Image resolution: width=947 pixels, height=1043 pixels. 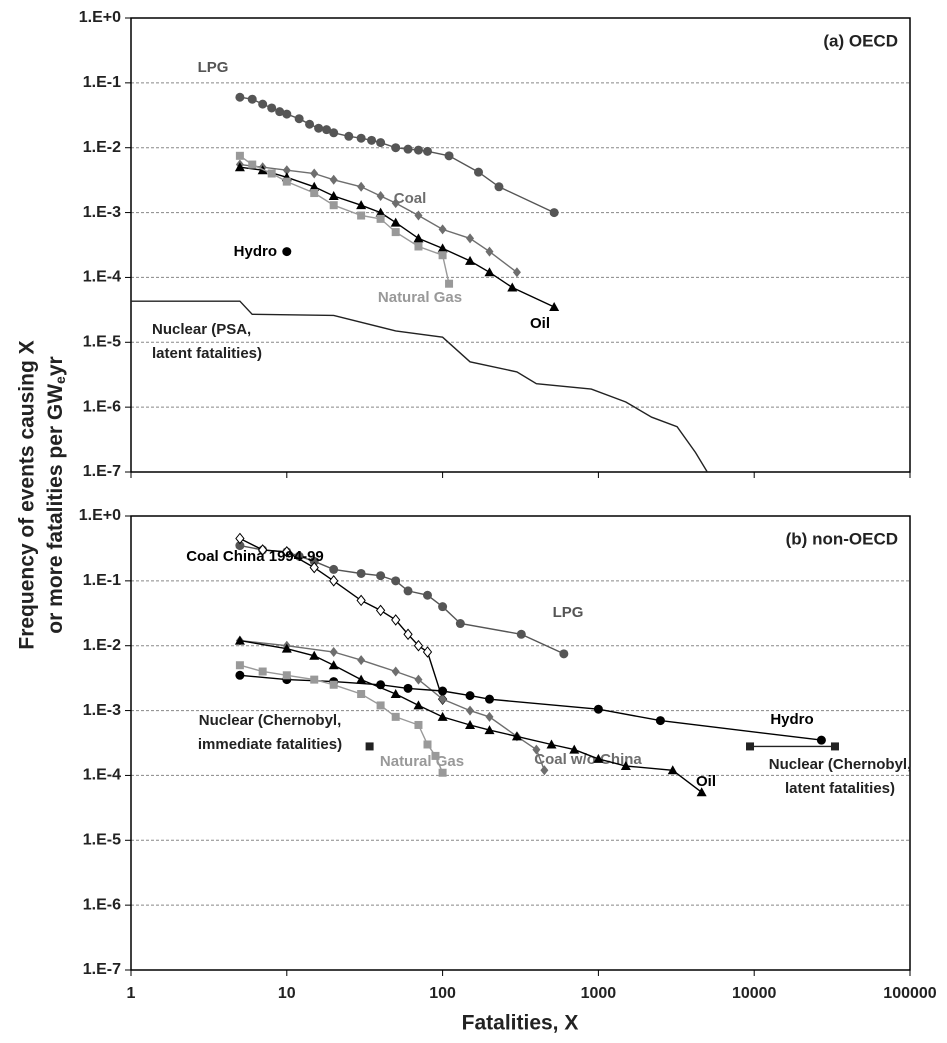 I want to click on series-label: Oil, so click(x=706, y=781).